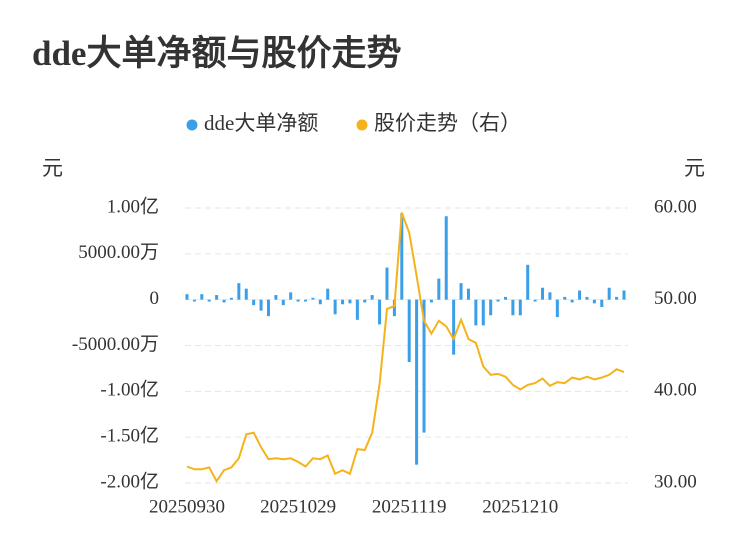  I want to click on y-tick-label: 0, so click(155, 298).